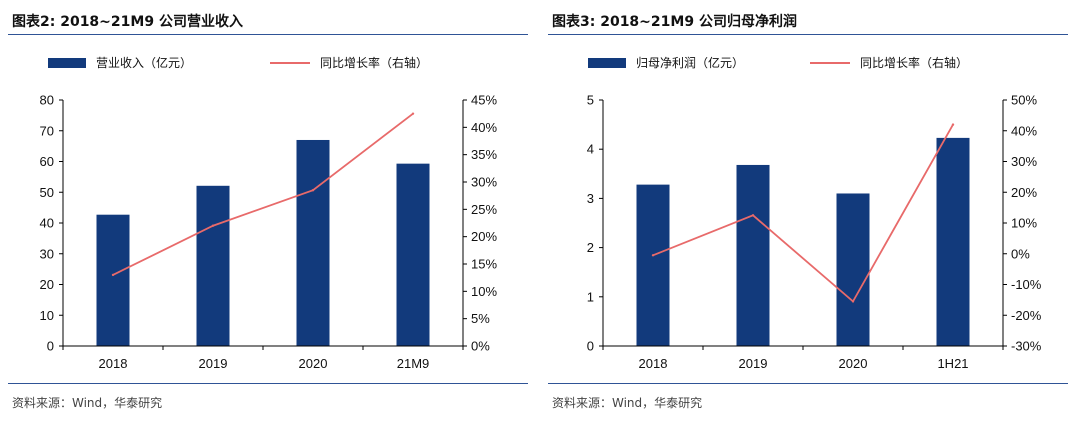 This screenshot has width=1080, height=424. I want to click on y-right-tick-label: -20%, so click(1026, 315).